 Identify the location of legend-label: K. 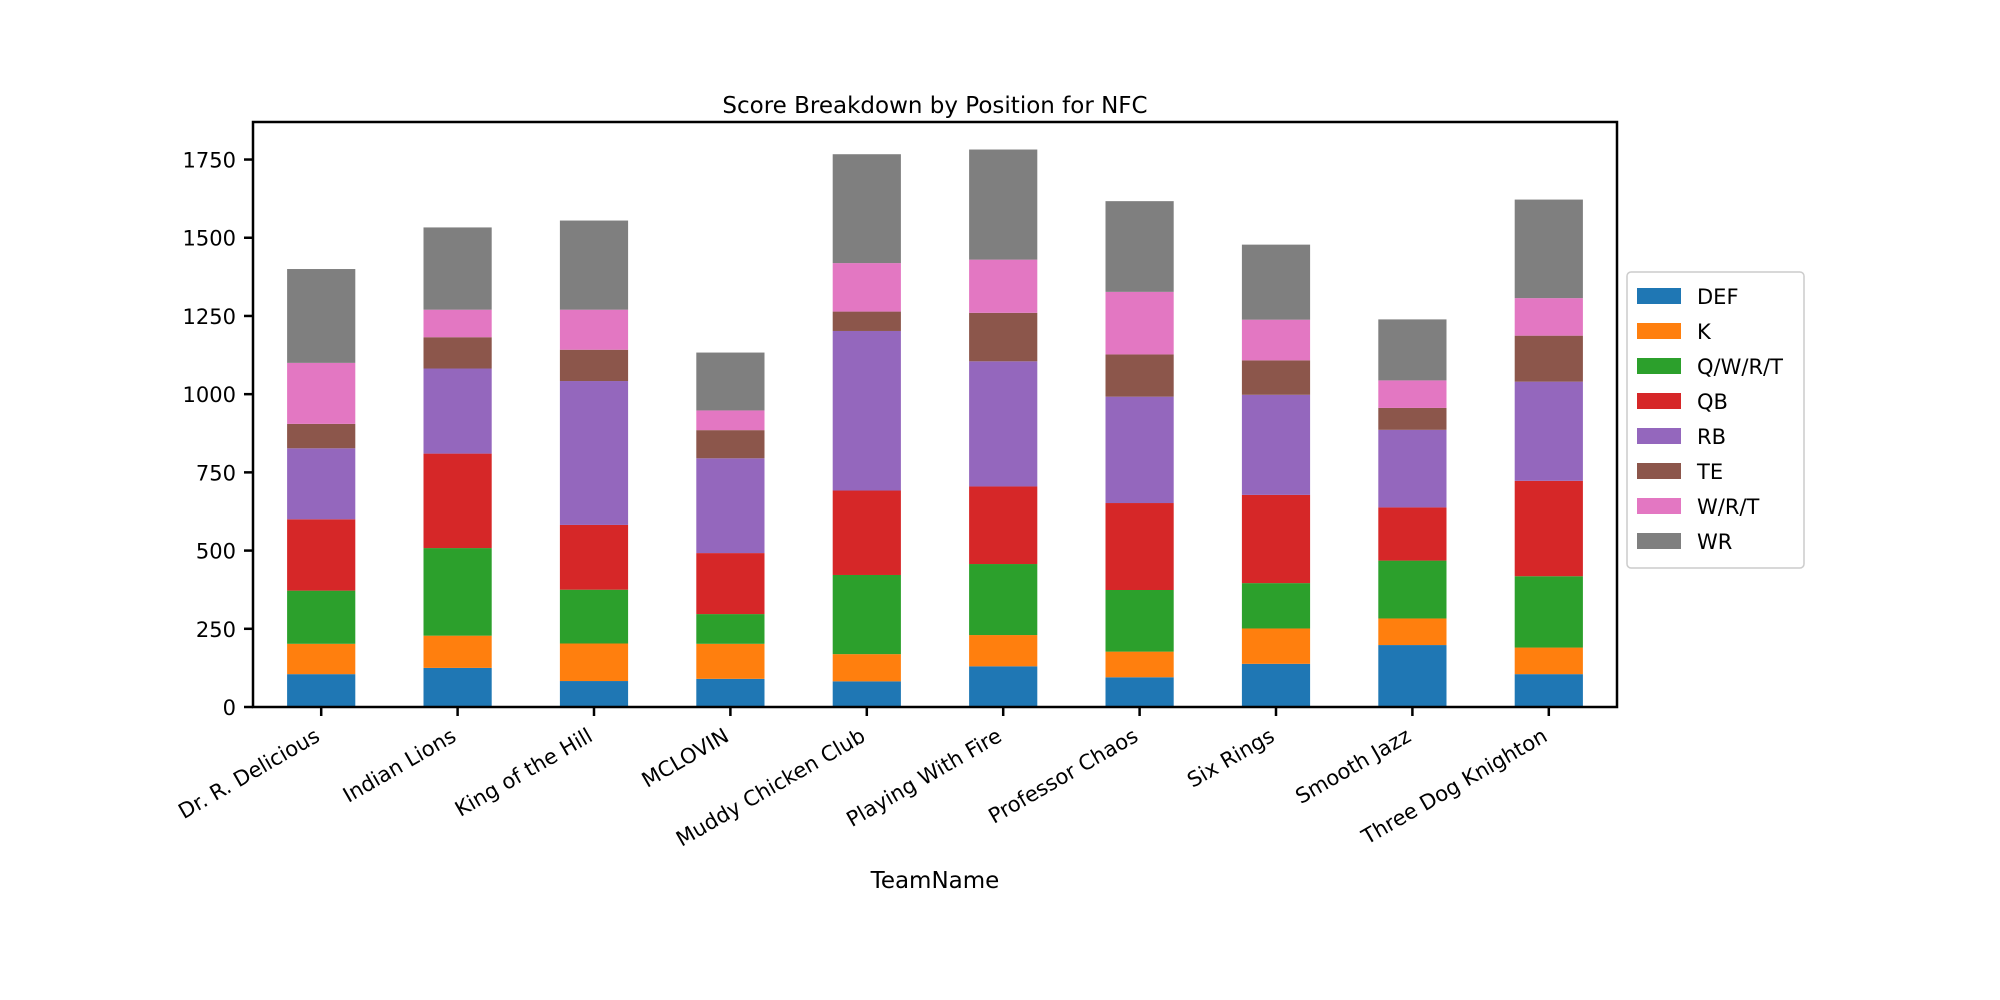
(1704, 332).